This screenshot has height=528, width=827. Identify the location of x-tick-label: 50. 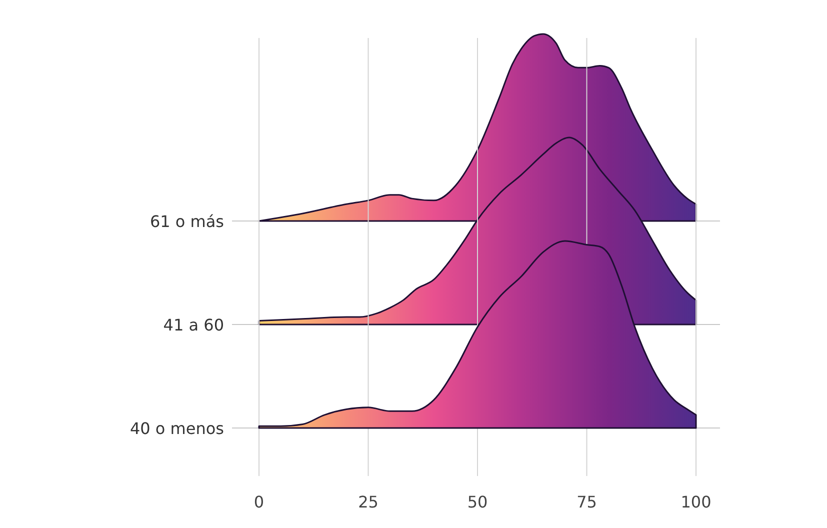
(477, 502).